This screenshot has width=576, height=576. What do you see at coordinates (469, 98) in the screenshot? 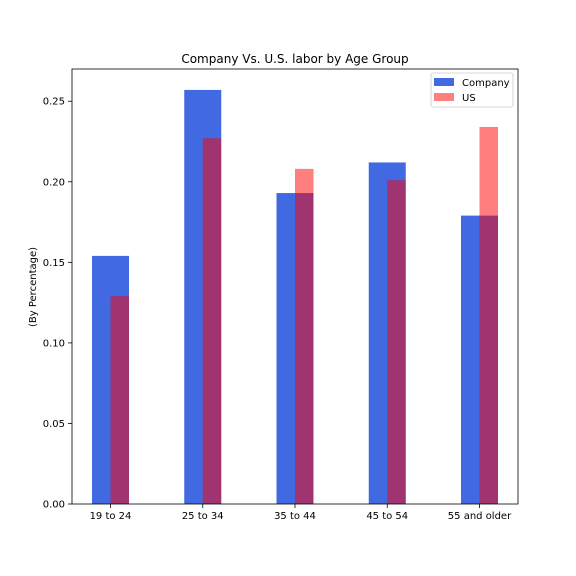
I see `legend-label-1: US` at bounding box center [469, 98].